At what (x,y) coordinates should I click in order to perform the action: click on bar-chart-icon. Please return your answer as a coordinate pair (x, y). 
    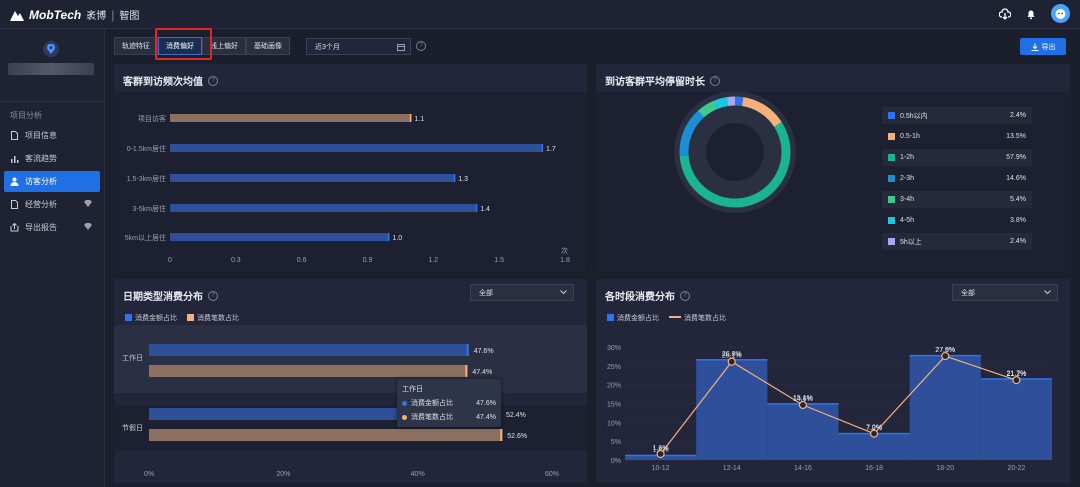
    Looking at the image, I should click on (15, 159).